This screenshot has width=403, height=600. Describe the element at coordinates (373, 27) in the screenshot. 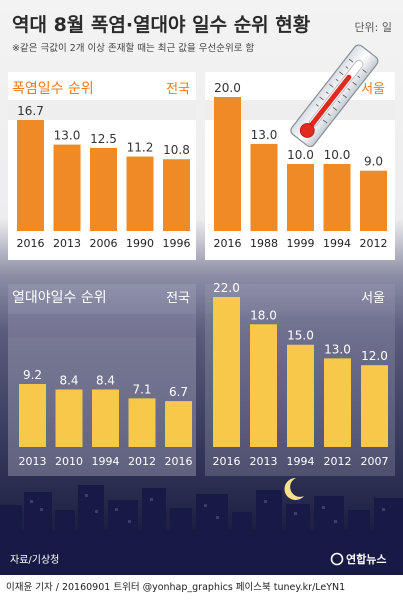

I see `unit-label: 단위: 일` at that location.